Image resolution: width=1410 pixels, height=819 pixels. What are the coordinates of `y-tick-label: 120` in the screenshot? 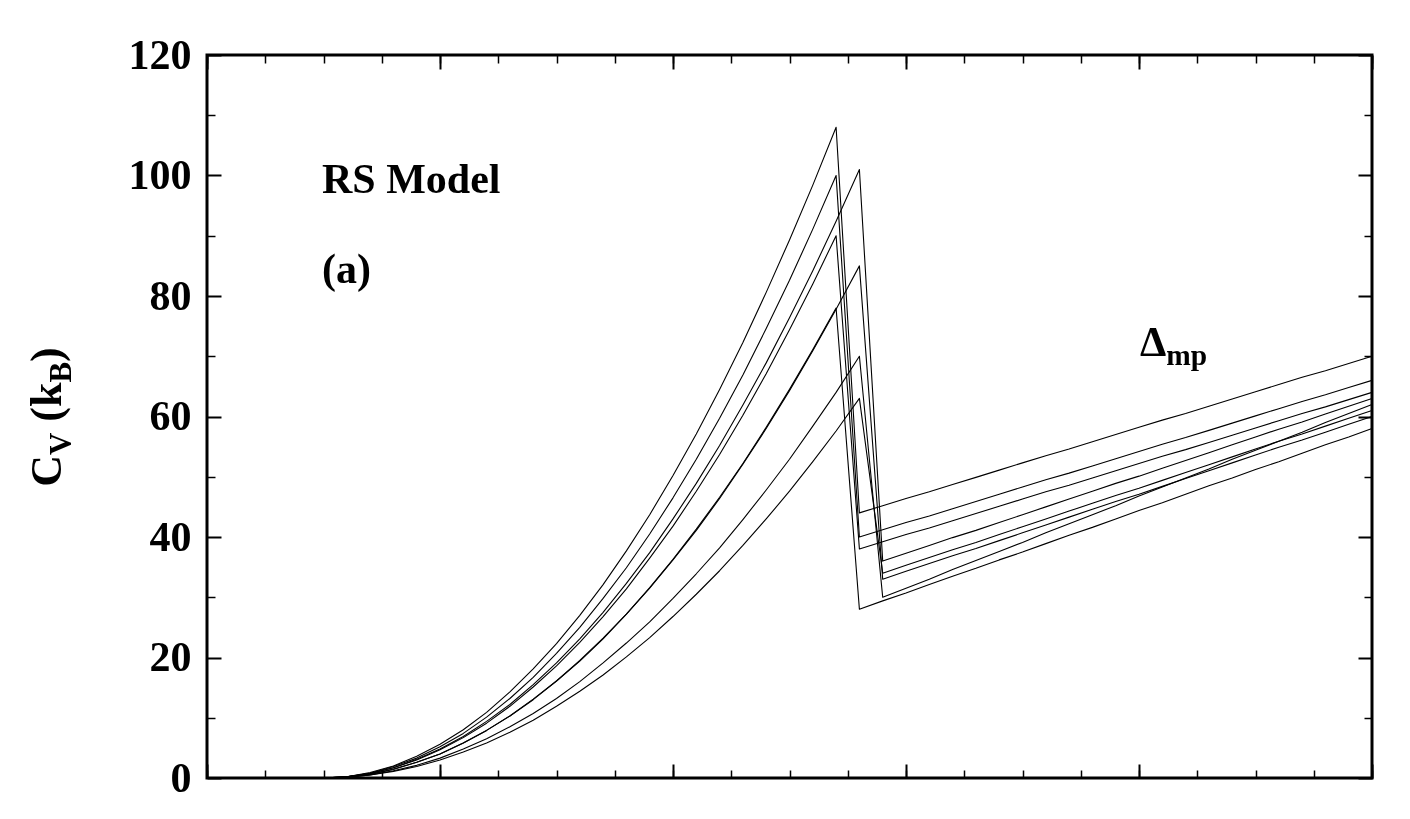 It's located at (160, 54).